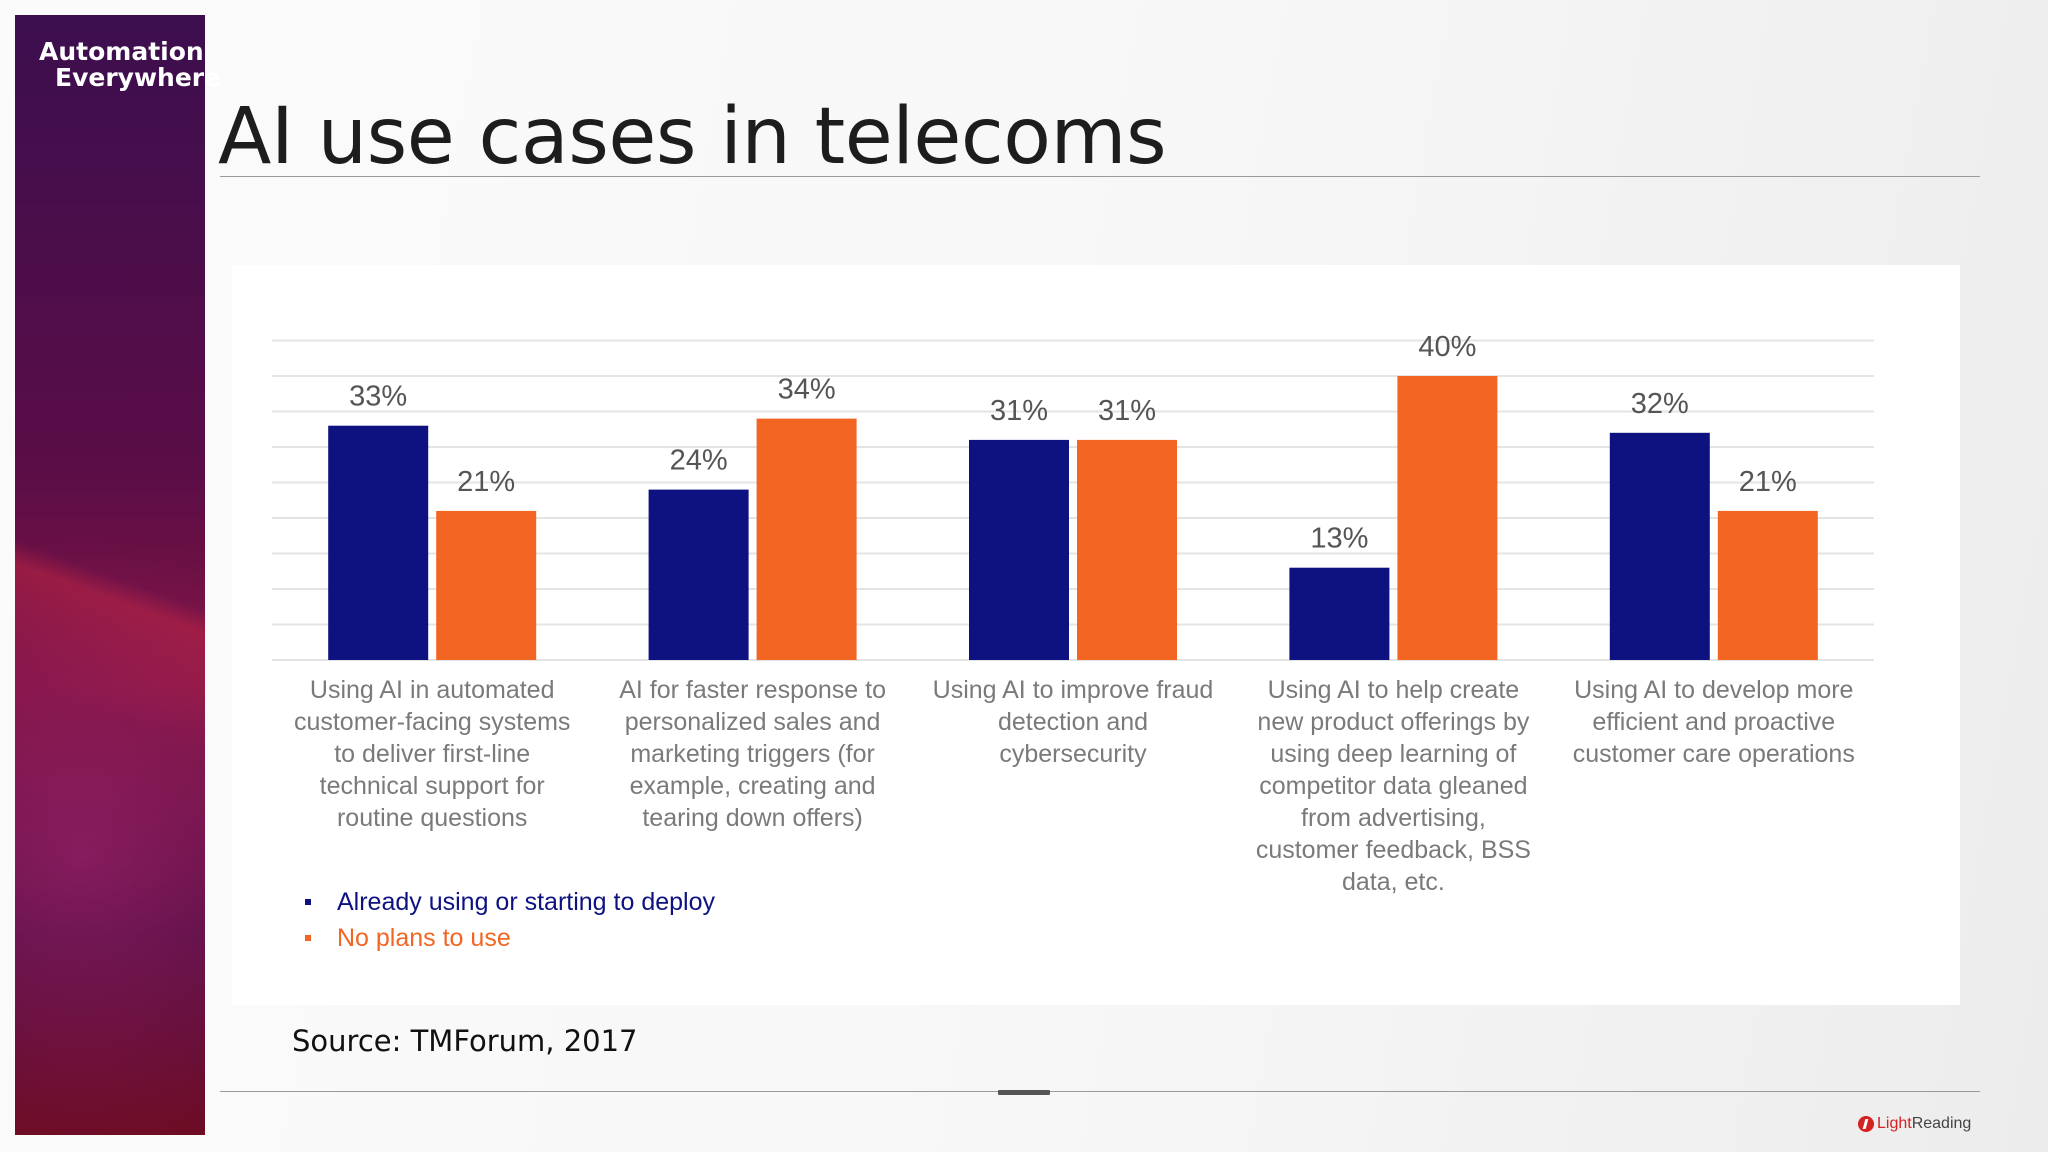 This screenshot has width=2048, height=1152. I want to click on legend-label-series-b: No plans to use, so click(424, 937).